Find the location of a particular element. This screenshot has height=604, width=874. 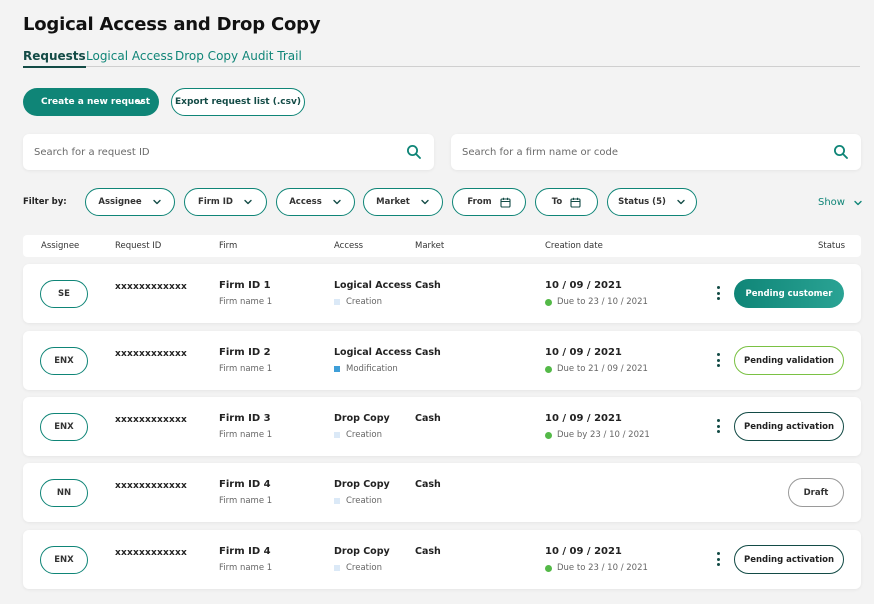

export-request-list-label: Export request list (.csv) is located at coordinates (238, 102).